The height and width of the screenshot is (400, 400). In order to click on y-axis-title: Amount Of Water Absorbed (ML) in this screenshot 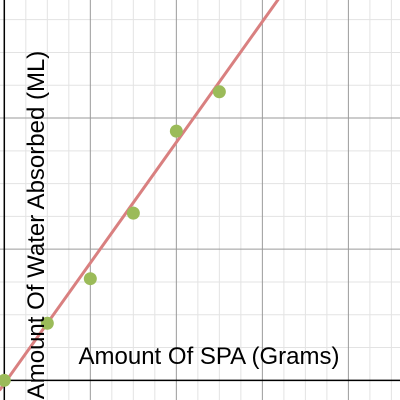, I will do `click(36, 225)`.